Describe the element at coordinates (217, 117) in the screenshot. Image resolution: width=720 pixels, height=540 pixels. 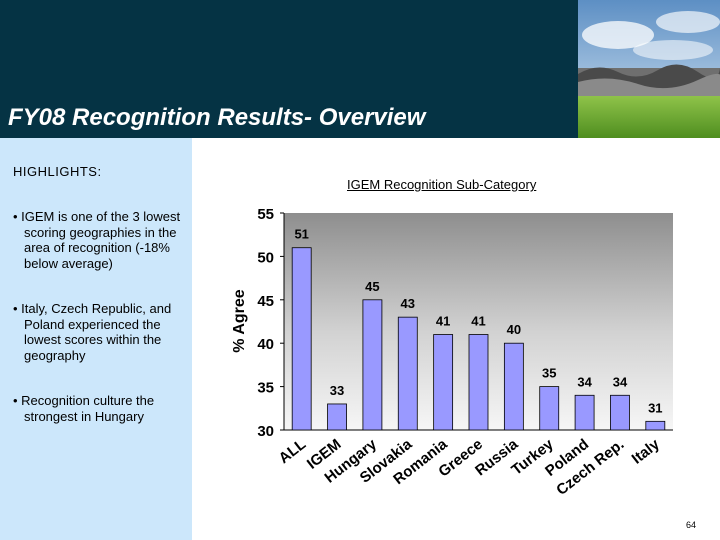
I see `slide-title: FY08 Recognition Results- Overview` at that location.